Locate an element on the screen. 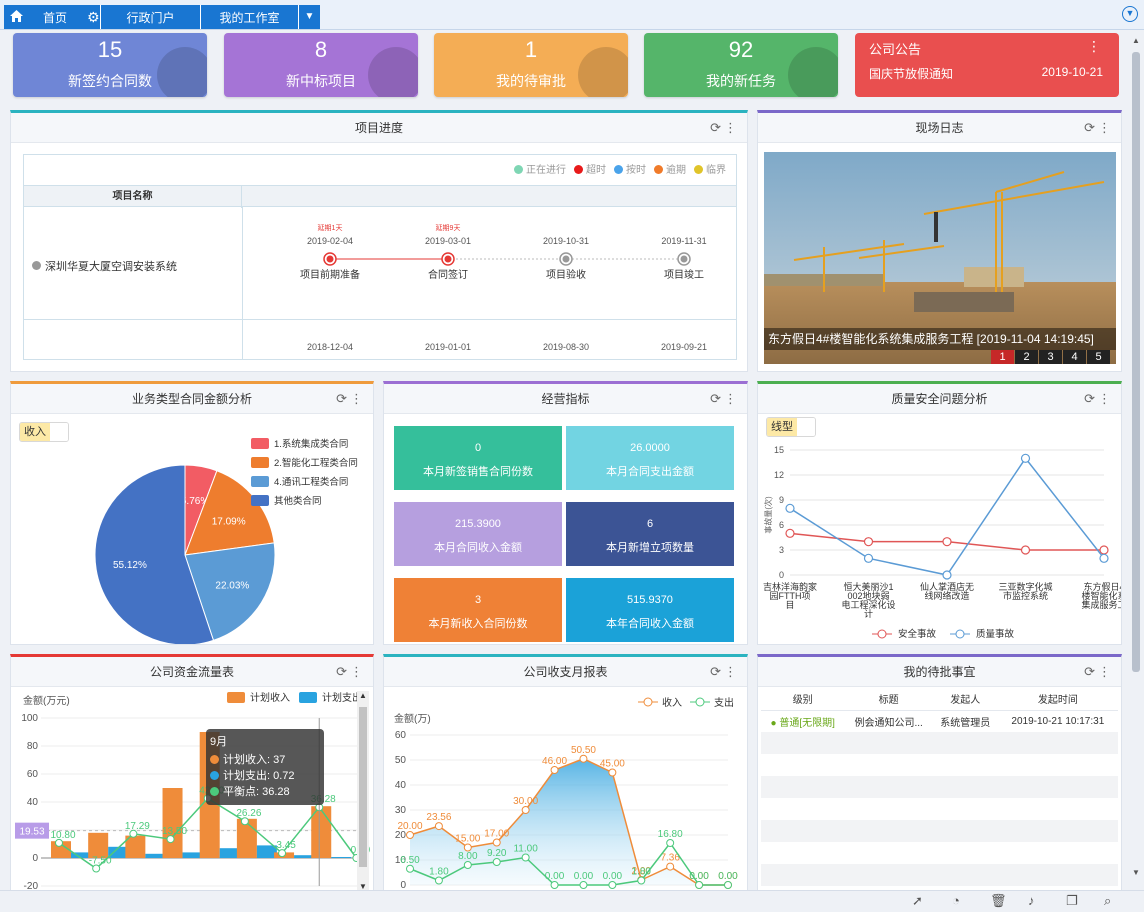 The image size is (1144, 912). scrollbar-thumb is located at coordinates (1136, 362).